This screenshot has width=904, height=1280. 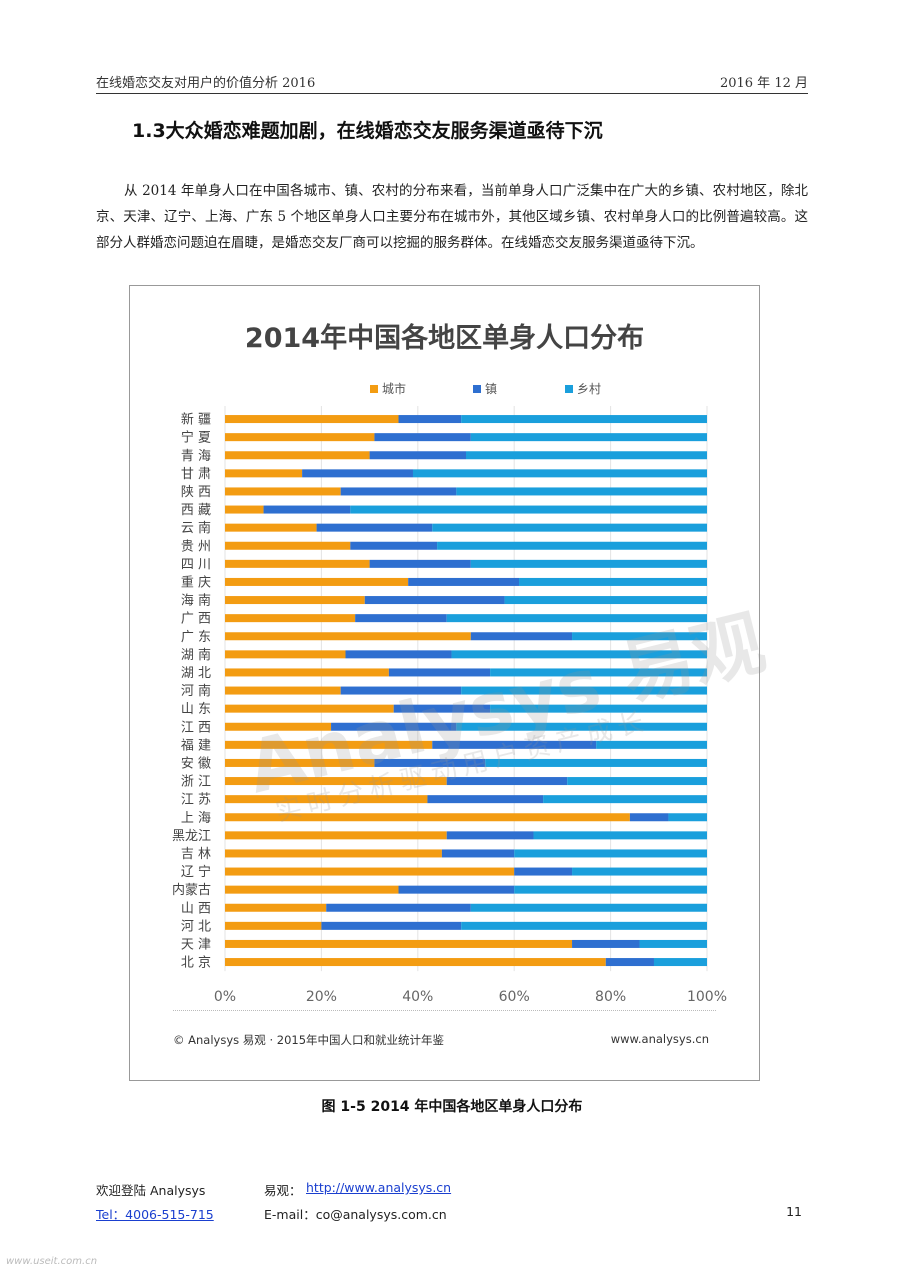 I want to click on category-label: 安 徽, so click(x=196, y=763).